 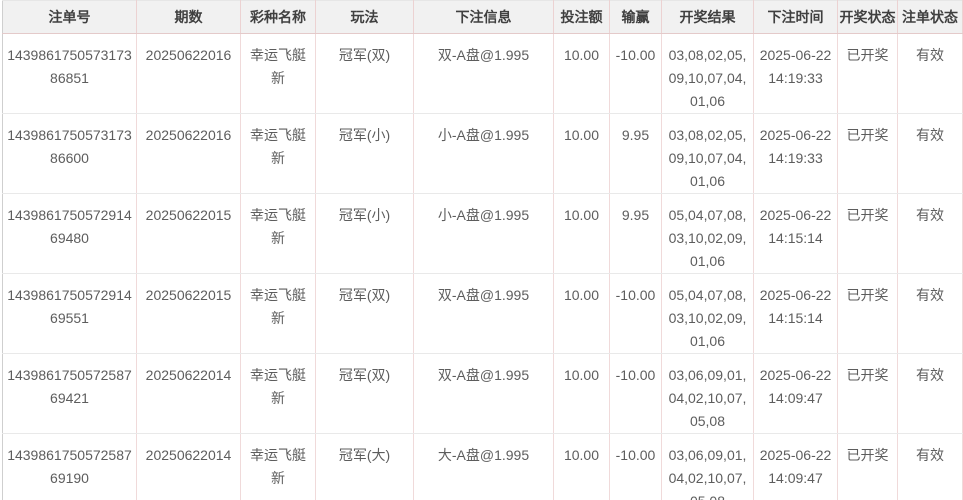 I want to click on column-header-bet-time: 下注时间, so click(x=795, y=17).